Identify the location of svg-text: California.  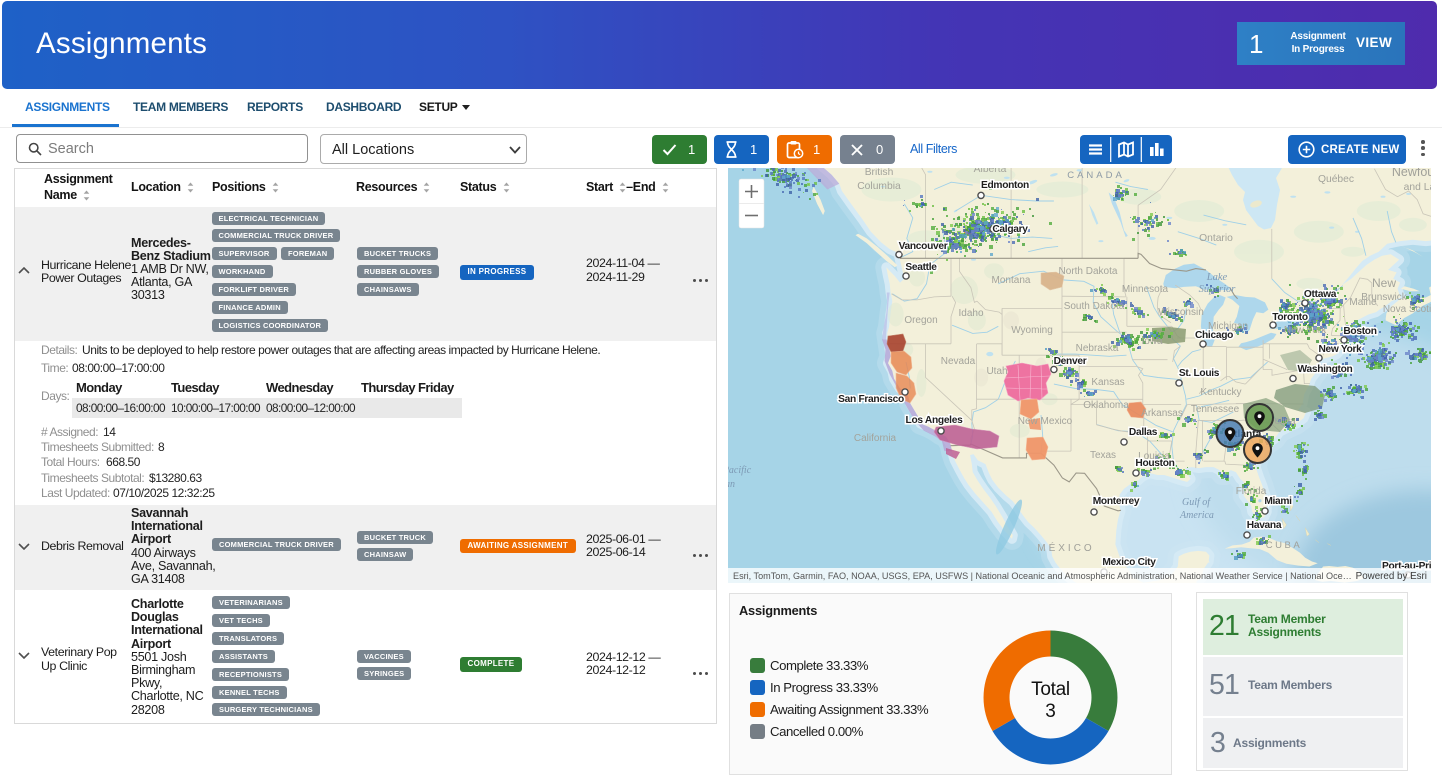
(875, 438).